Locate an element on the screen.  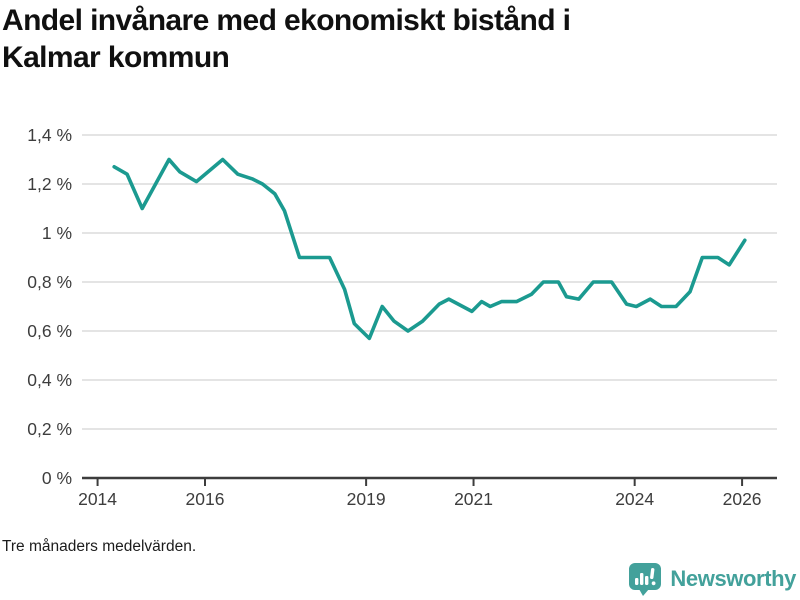
y-tick-label: 1,4 % is located at coordinates (49, 135).